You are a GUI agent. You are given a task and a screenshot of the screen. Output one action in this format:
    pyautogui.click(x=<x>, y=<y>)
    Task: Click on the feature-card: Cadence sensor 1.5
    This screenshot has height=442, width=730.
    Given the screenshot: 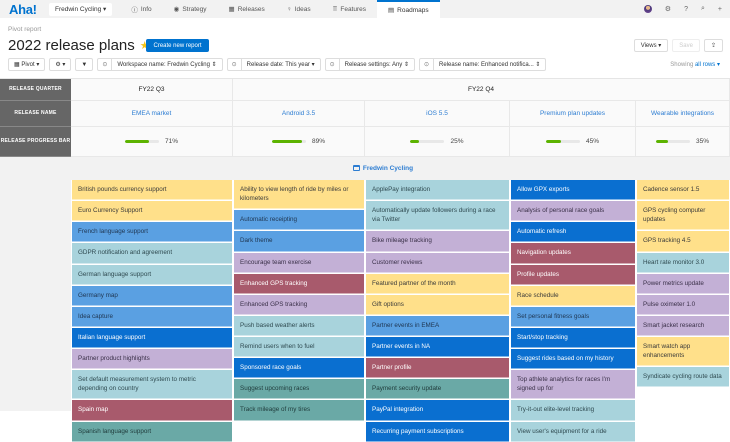 What is the action you would take?
    pyautogui.click(x=683, y=190)
    